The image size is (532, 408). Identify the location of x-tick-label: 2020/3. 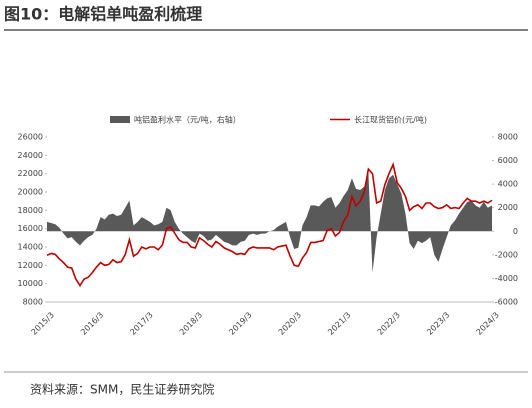
(290, 323).